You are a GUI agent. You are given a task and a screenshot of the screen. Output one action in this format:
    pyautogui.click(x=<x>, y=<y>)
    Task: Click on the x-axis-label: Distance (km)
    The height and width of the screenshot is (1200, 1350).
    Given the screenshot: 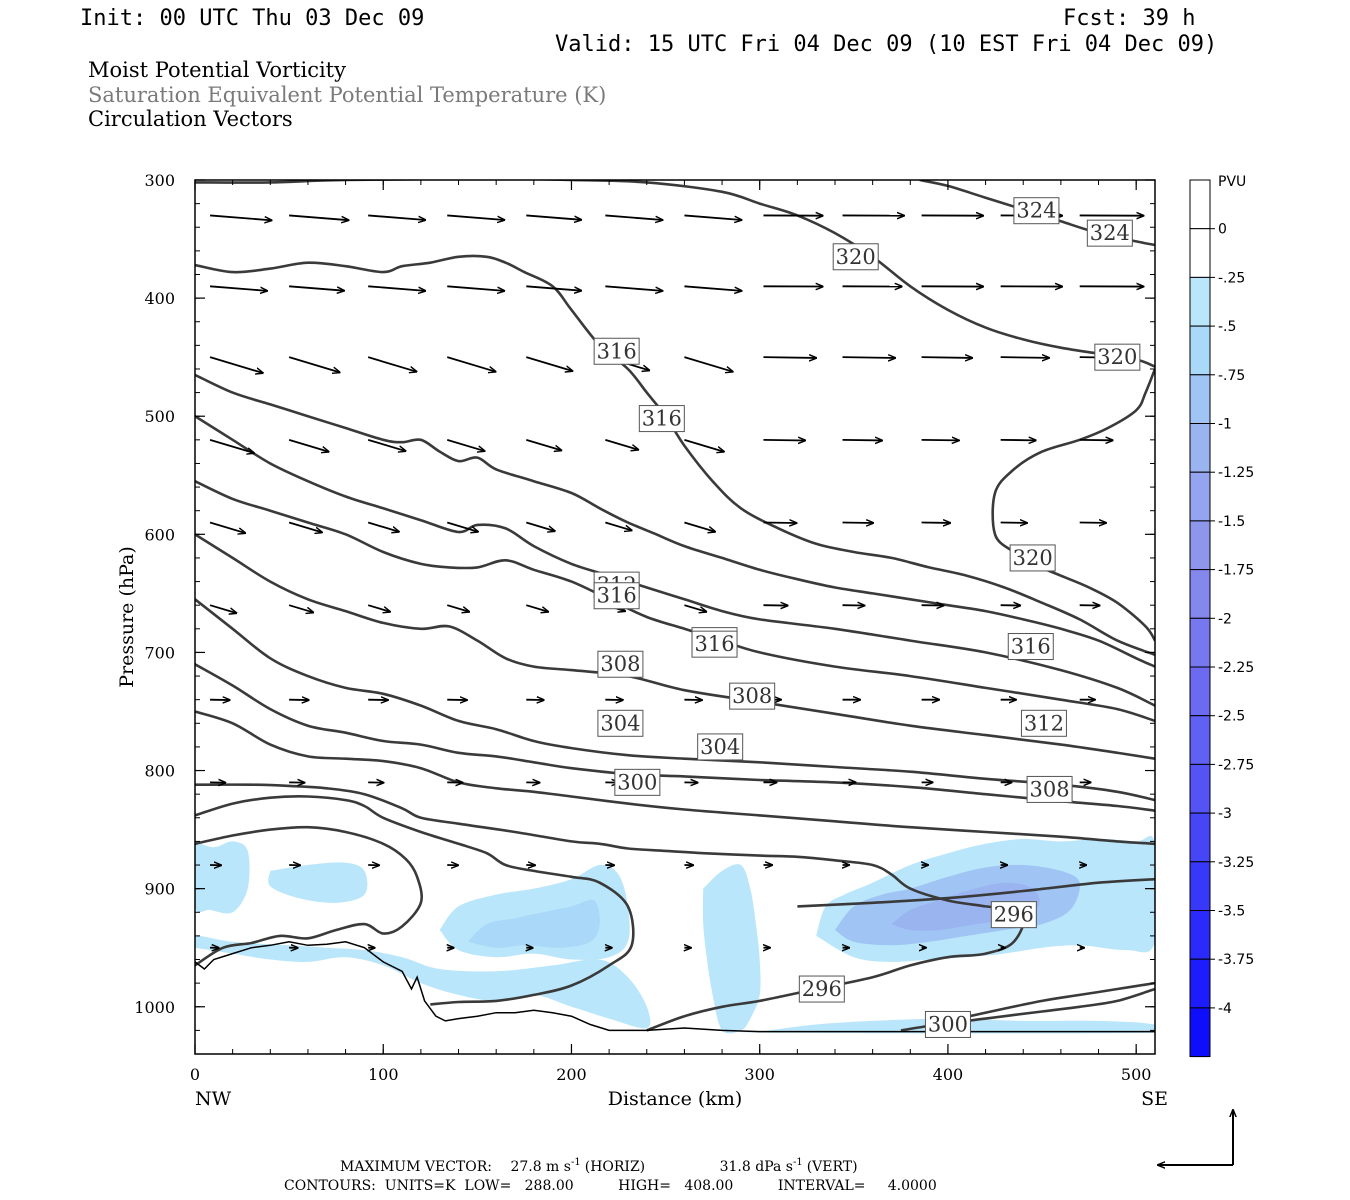 What is the action you would take?
    pyautogui.click(x=675, y=1099)
    